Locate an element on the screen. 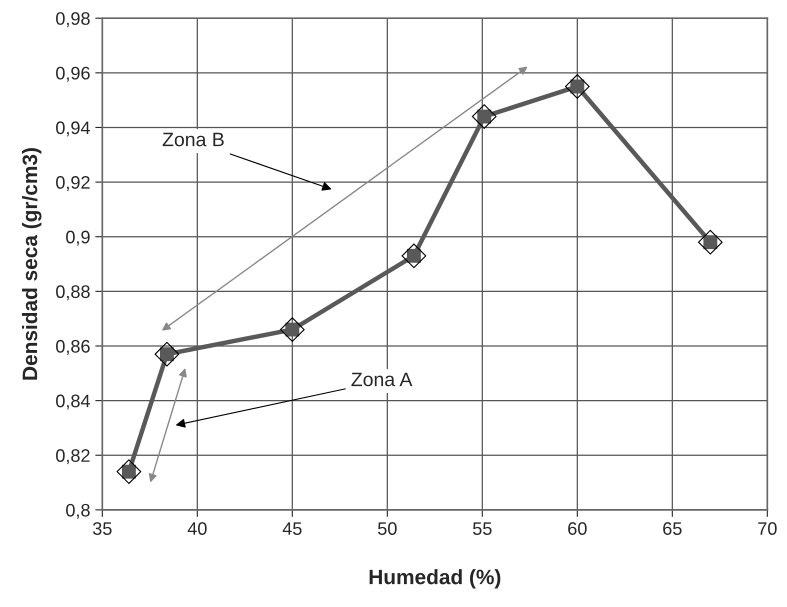  x-tick-label: 35 is located at coordinates (102, 528).